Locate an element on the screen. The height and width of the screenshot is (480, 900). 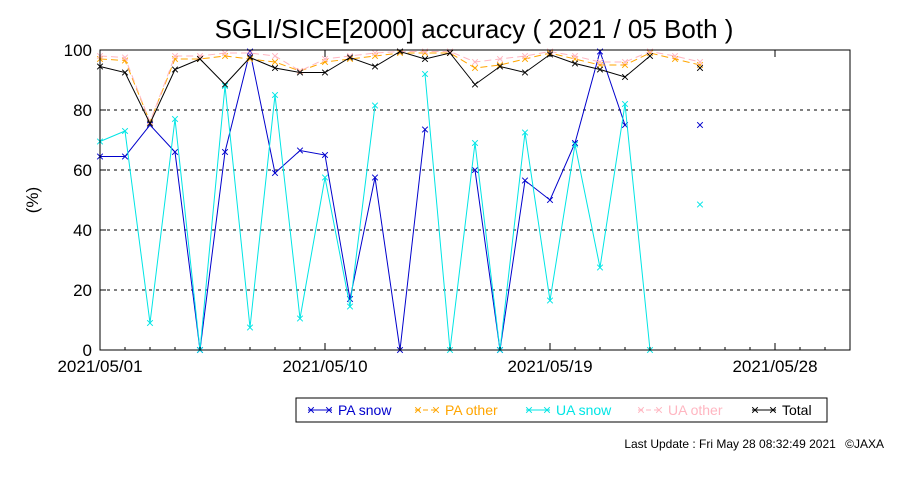
copyright-text: ©JAXA is located at coordinates (864, 444).